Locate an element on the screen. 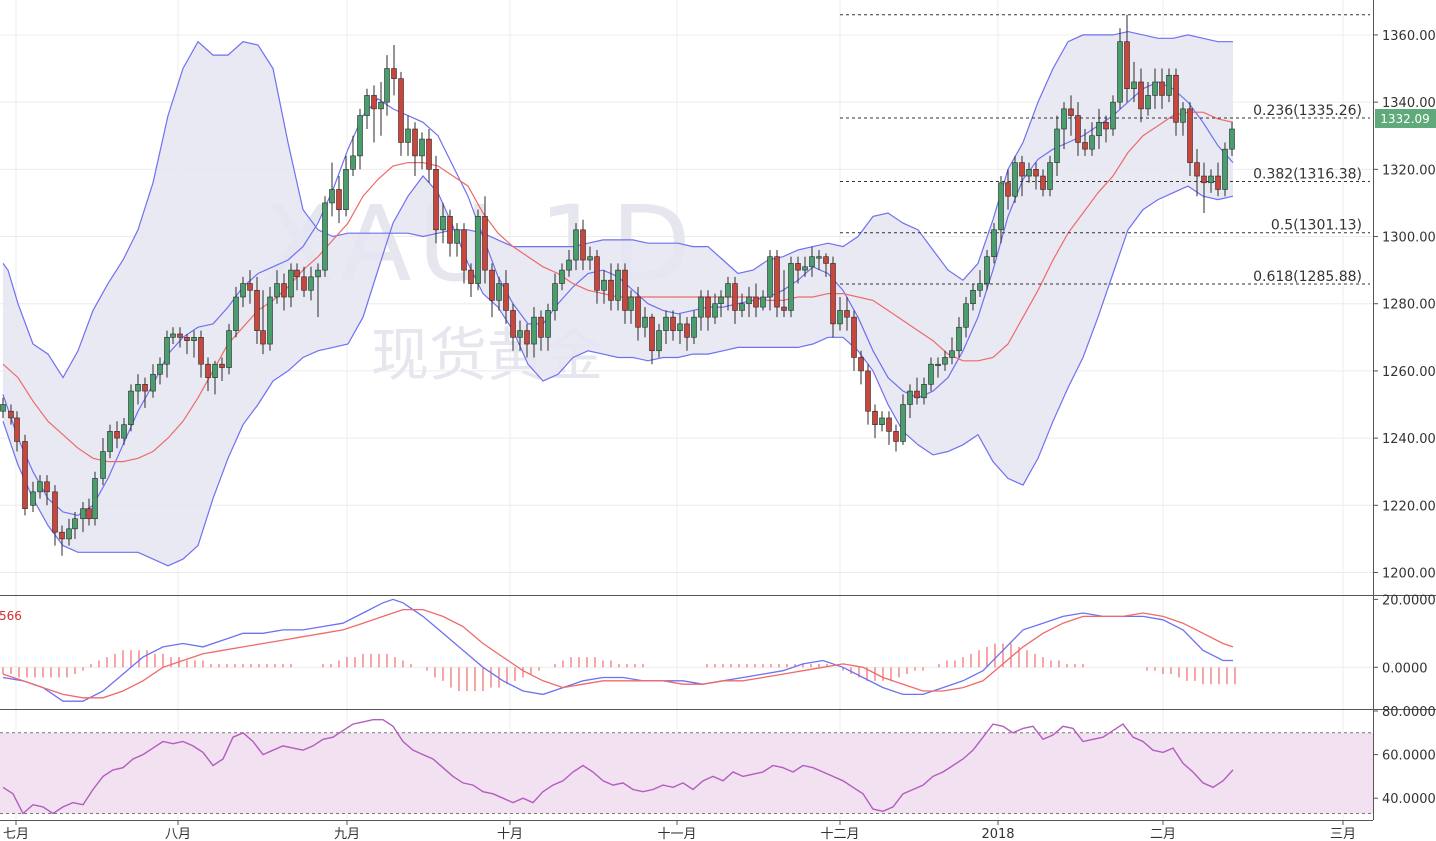 The width and height of the screenshot is (1436, 841). x-tick-label: 十一月 is located at coordinates (676, 834).